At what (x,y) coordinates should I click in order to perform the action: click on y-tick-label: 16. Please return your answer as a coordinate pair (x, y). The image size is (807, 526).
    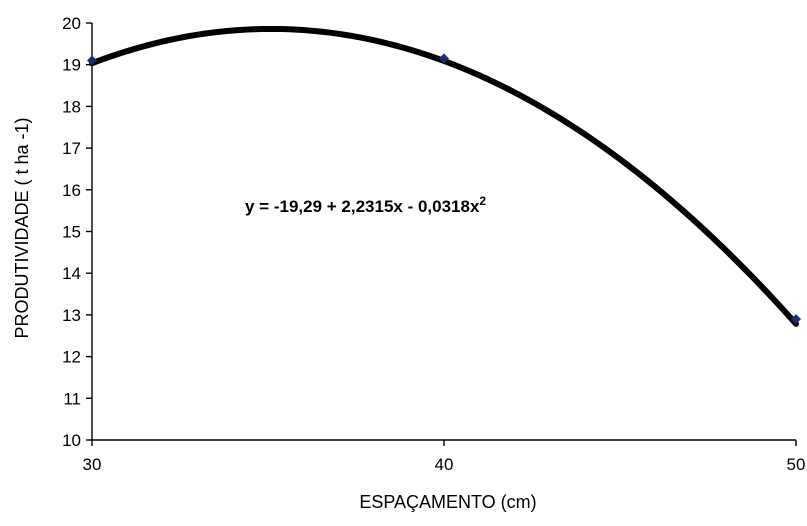
    Looking at the image, I should click on (71, 190).